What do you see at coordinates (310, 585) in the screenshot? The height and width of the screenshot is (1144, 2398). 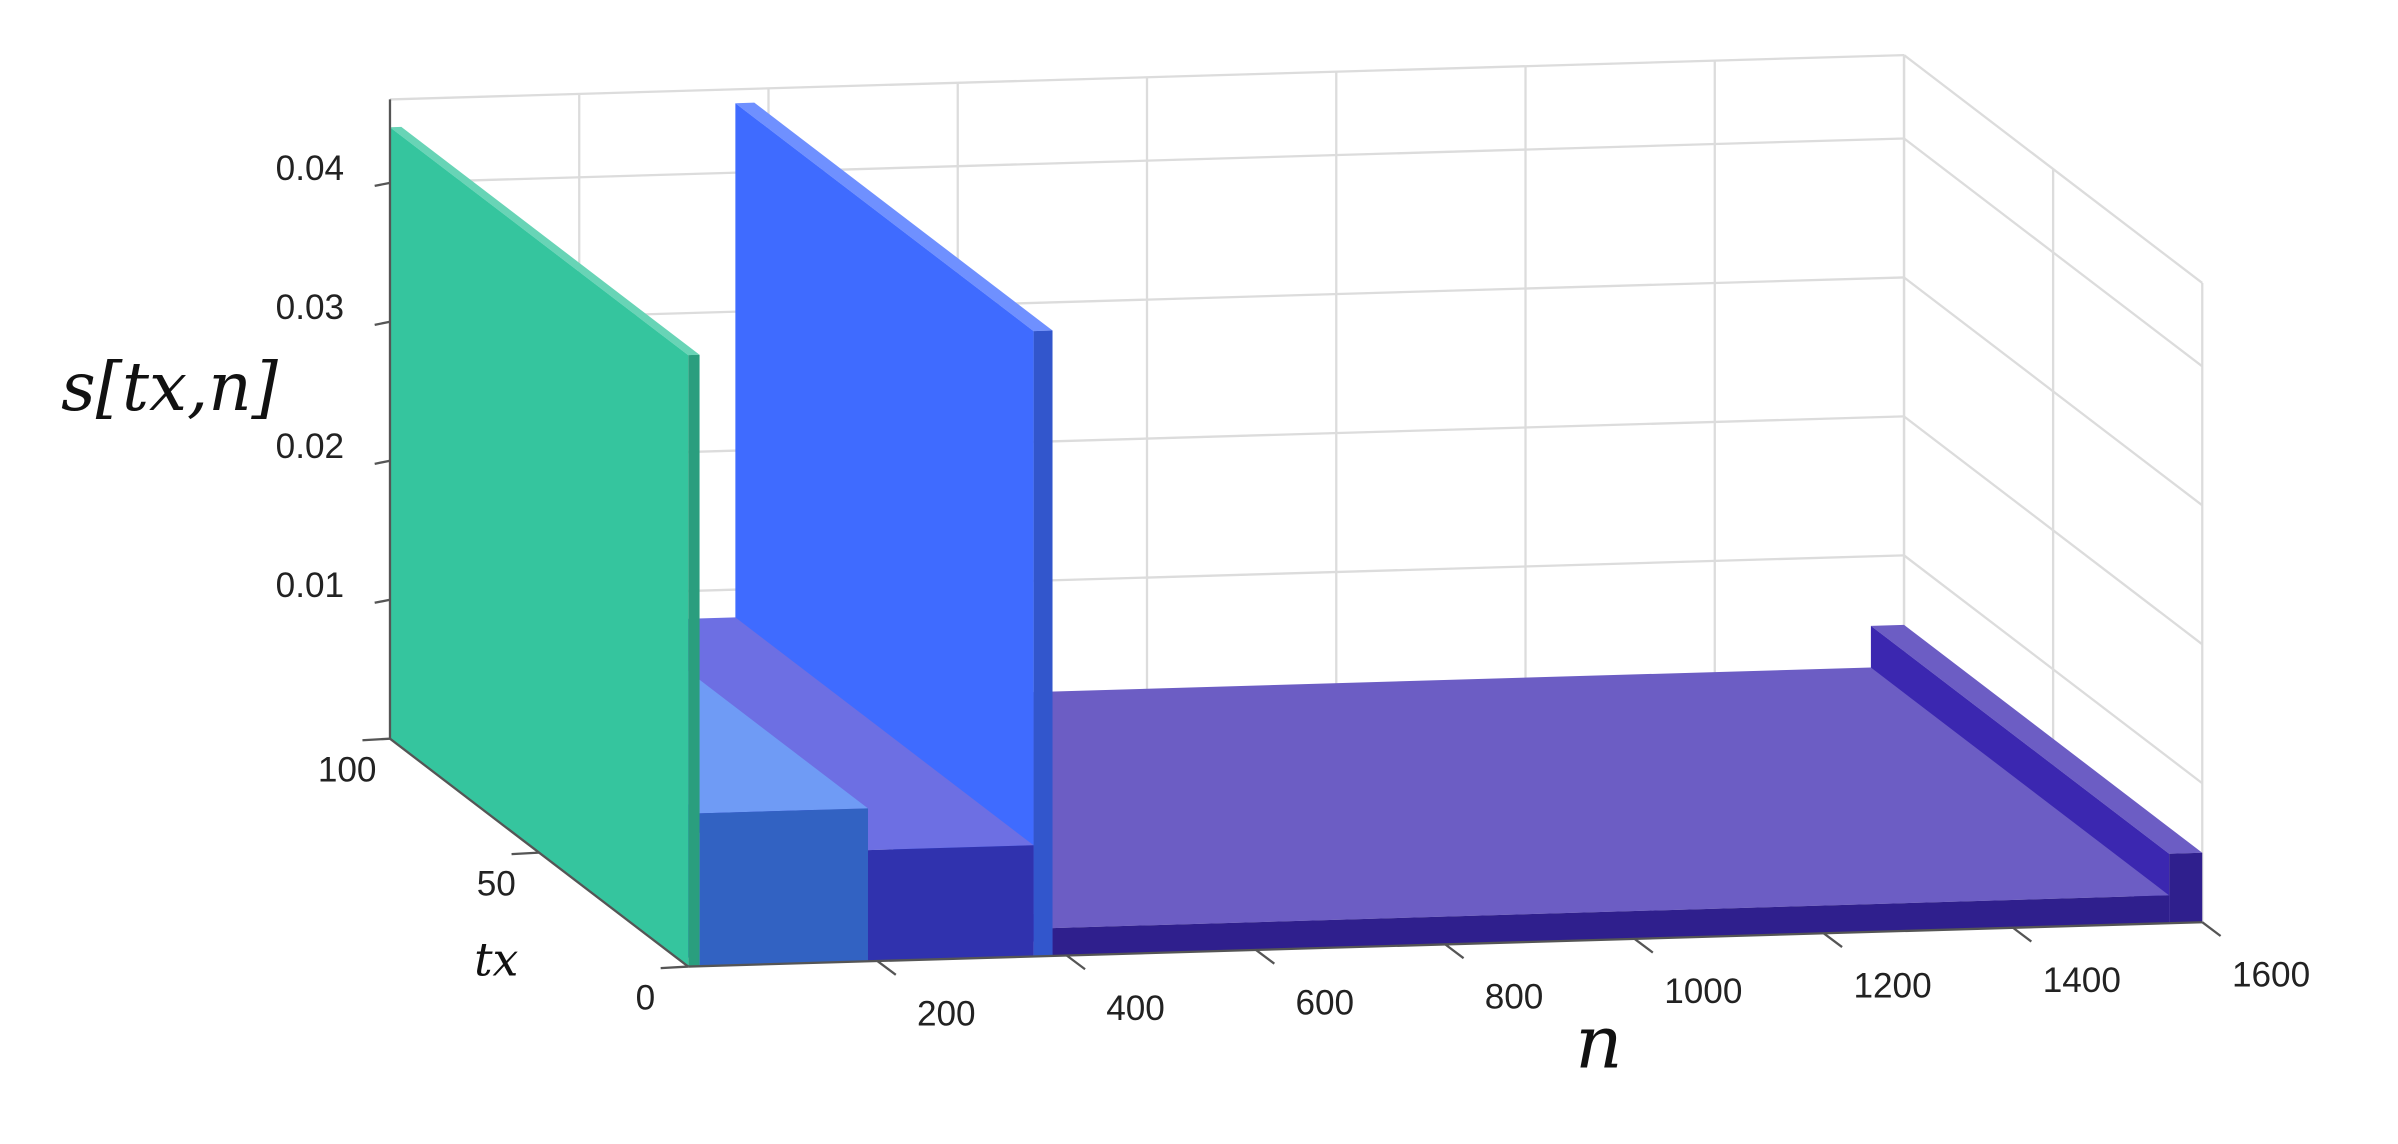 I see `z-tick-label: 0.01` at bounding box center [310, 585].